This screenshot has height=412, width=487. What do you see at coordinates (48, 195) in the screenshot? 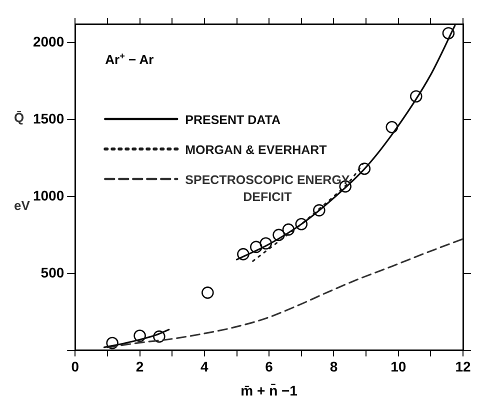
I see `y-tick-label: 1000` at bounding box center [48, 195].